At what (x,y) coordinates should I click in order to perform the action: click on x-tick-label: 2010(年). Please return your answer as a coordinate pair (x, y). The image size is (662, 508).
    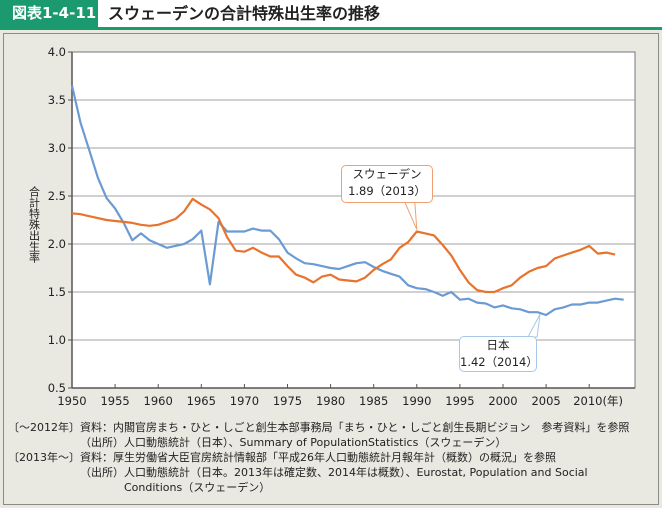
    Looking at the image, I should click on (598, 401).